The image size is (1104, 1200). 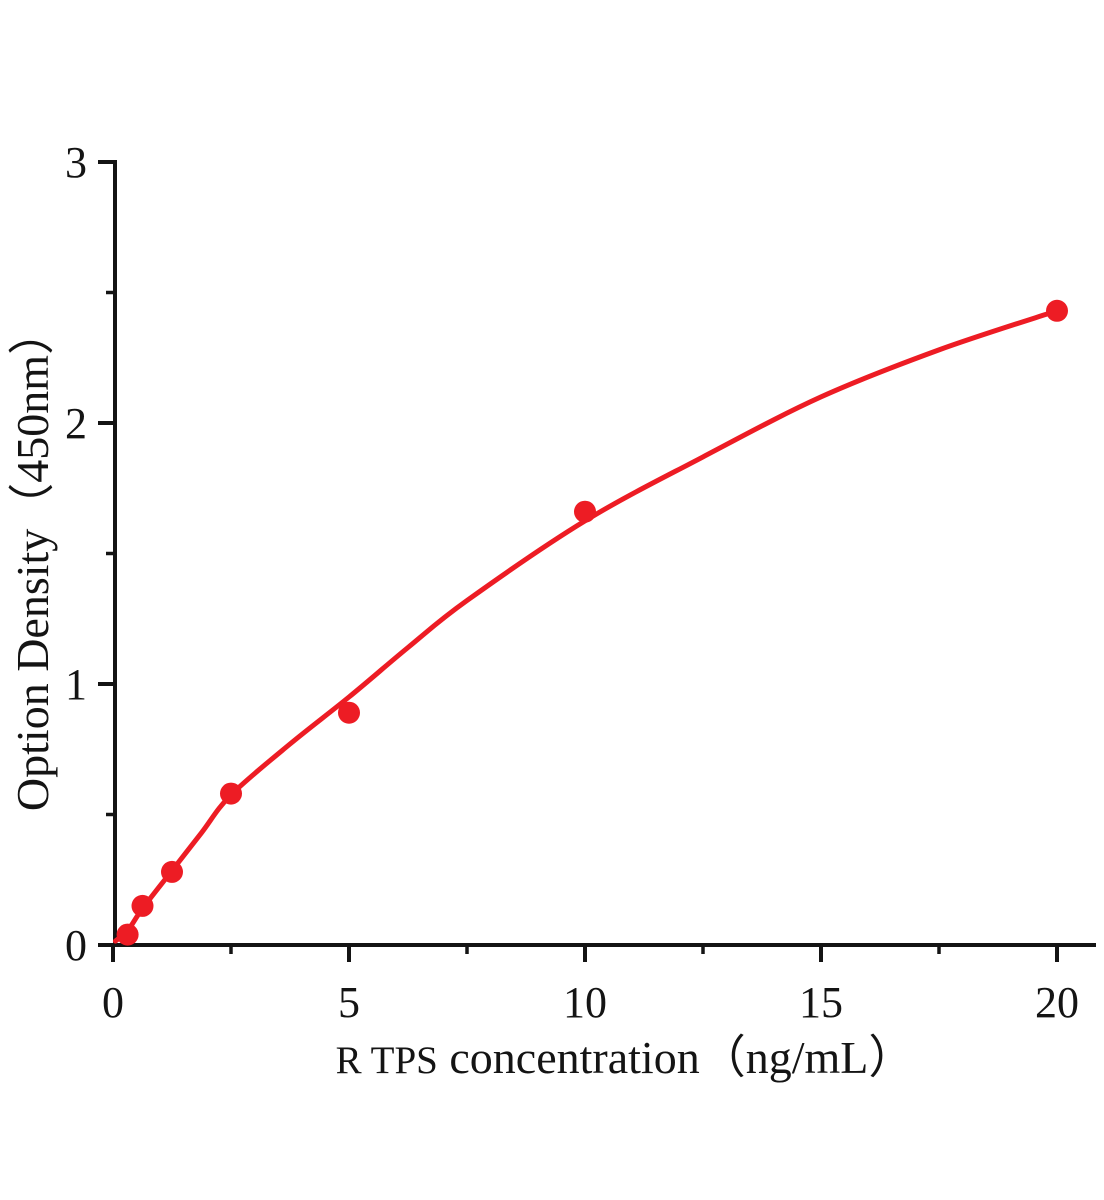 I want to click on x-tick-label: 20, so click(x=1057, y=1002).